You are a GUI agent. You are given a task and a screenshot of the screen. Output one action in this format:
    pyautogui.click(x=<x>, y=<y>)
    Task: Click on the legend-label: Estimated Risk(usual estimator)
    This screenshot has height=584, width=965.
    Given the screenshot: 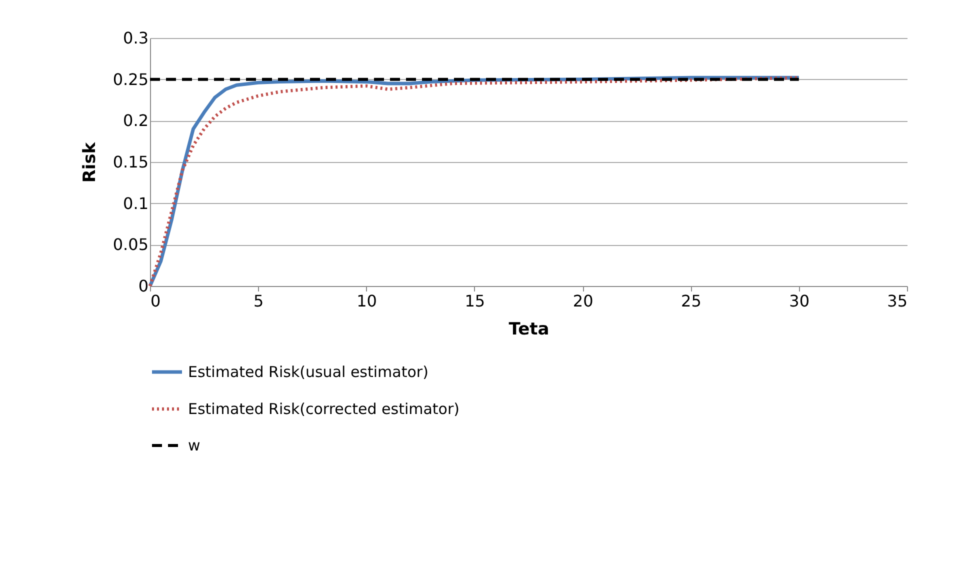 What is the action you would take?
    pyautogui.click(x=308, y=372)
    